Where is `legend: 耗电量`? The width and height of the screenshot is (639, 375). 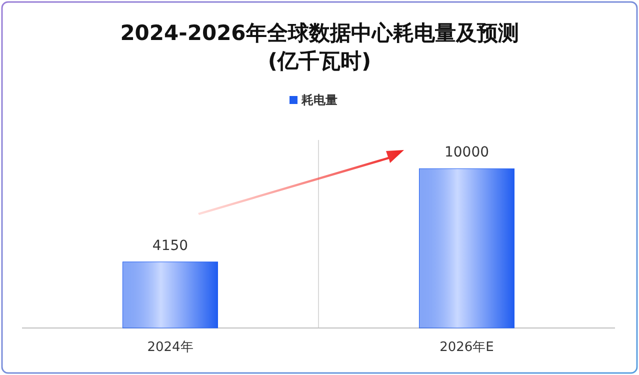
legend: 耗电量 is located at coordinates (314, 100).